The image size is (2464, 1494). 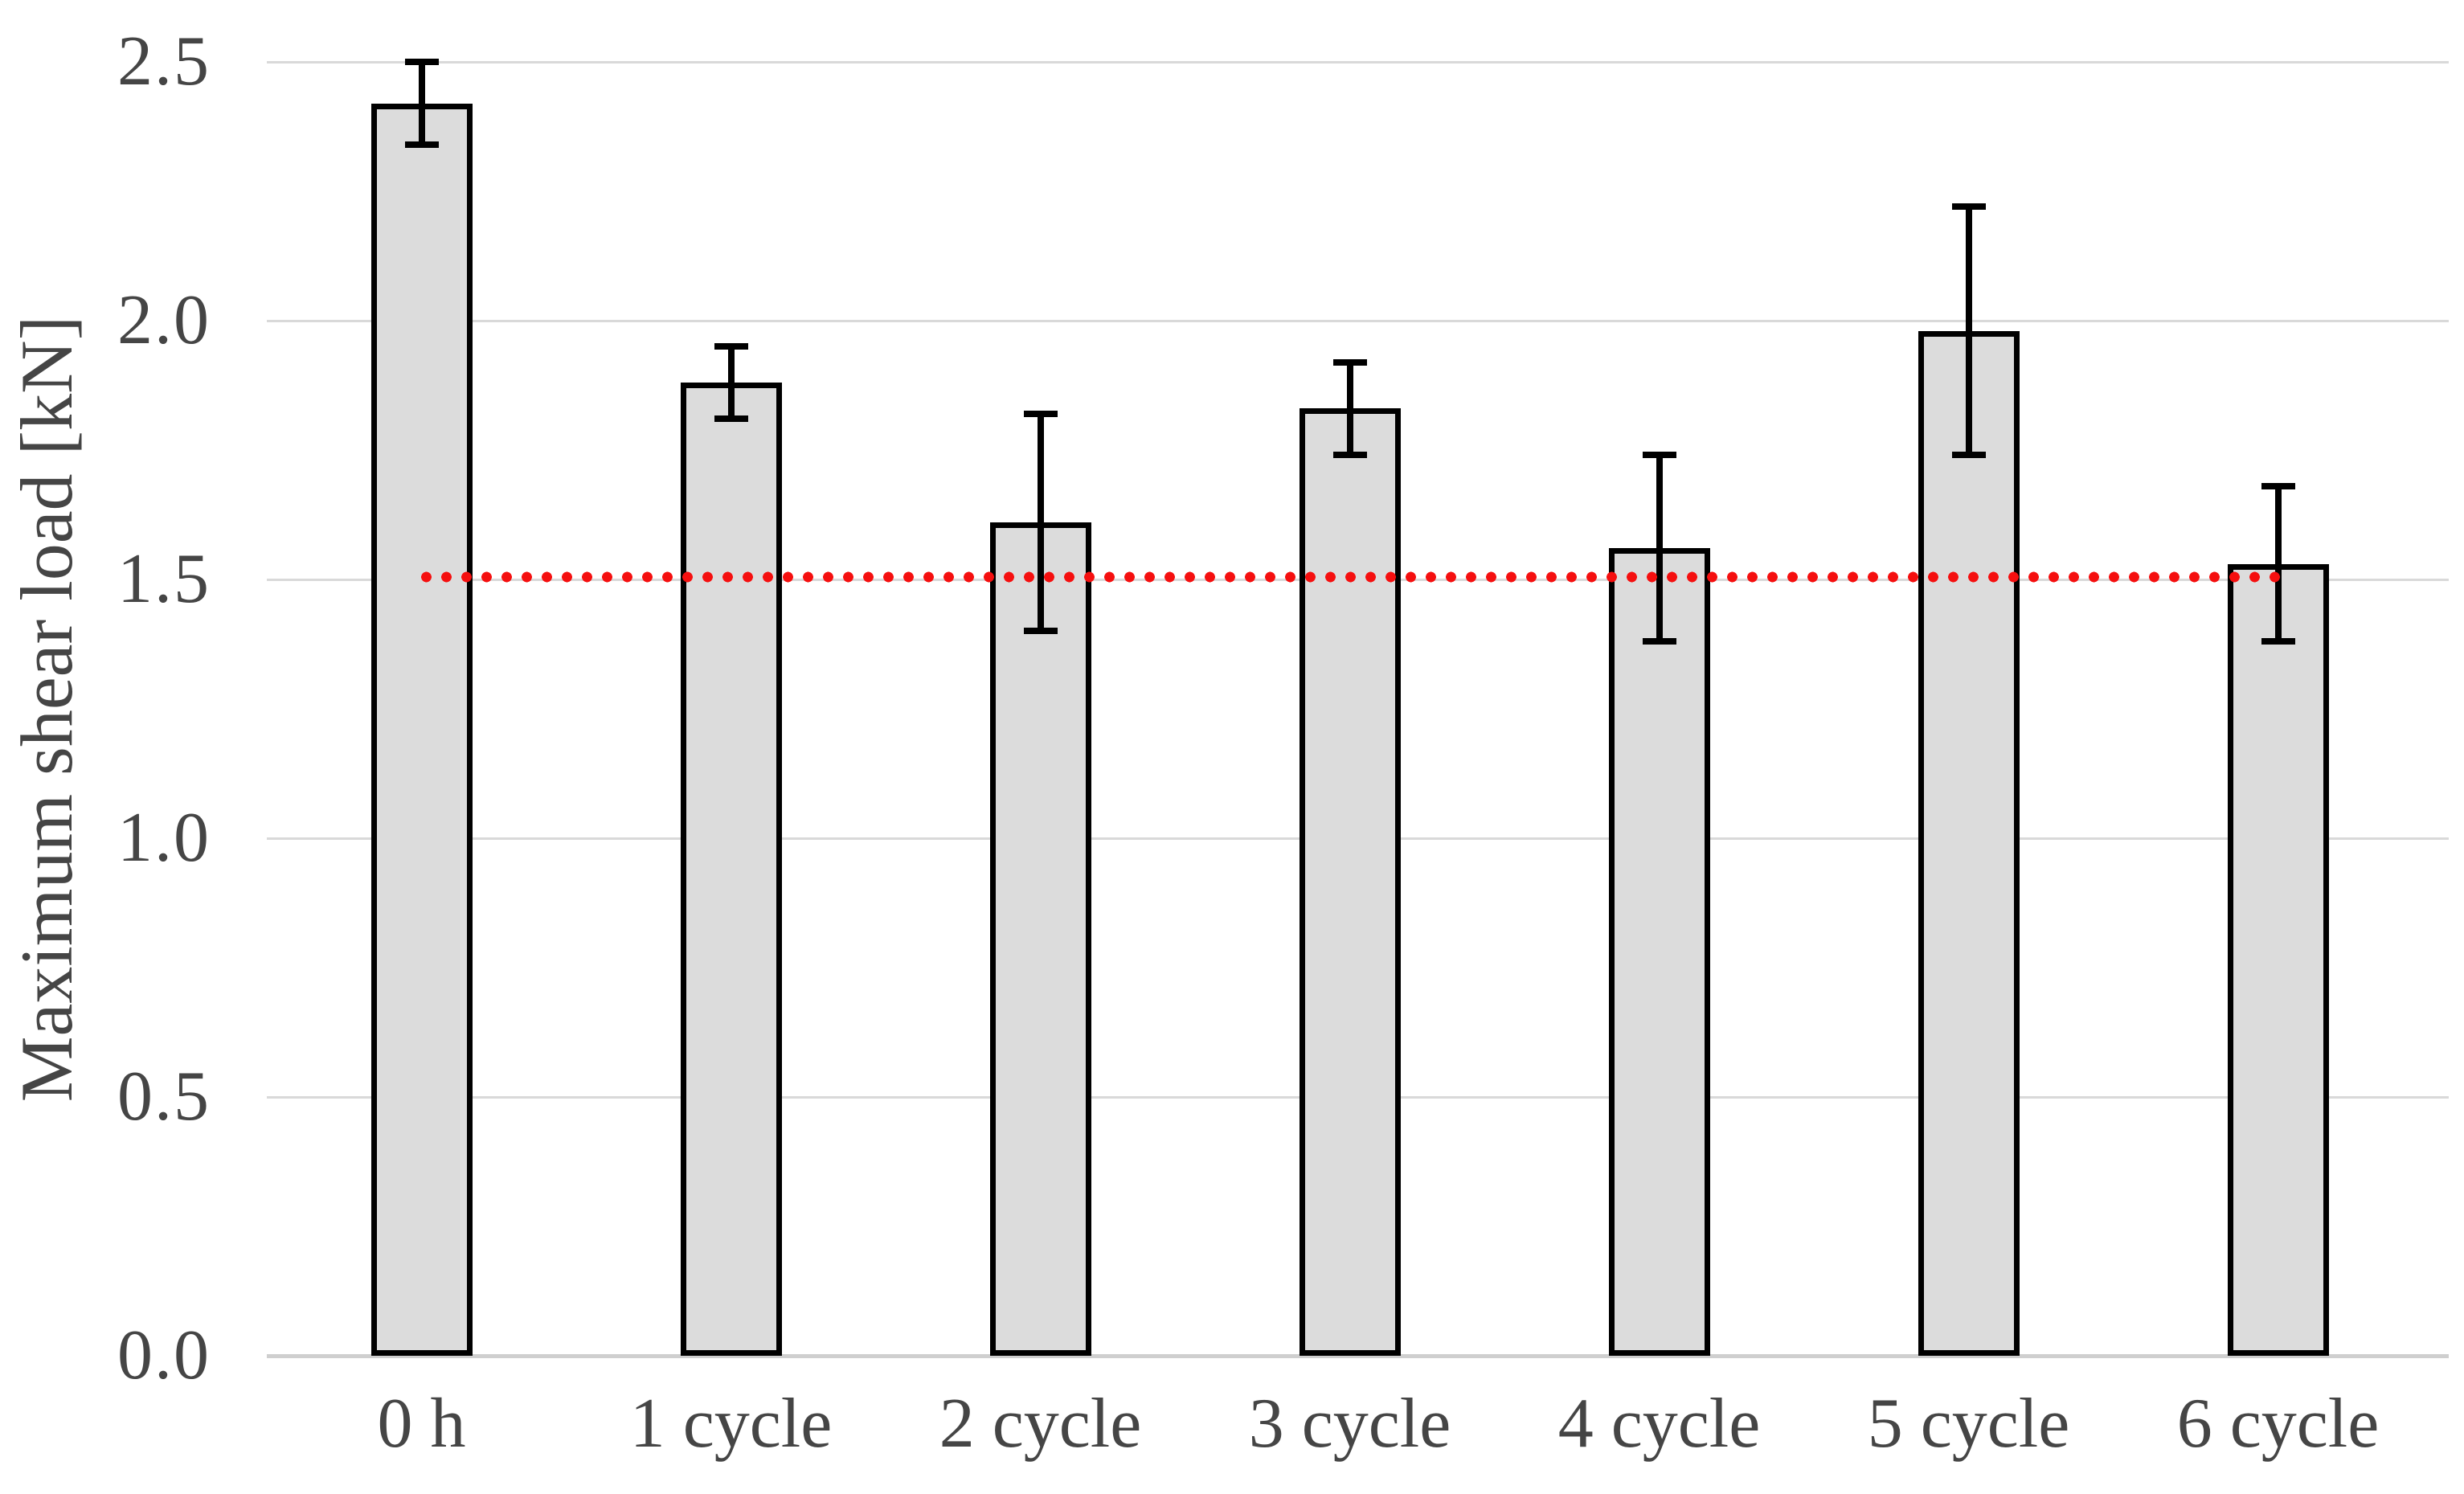 What do you see at coordinates (164, 1355) in the screenshot?
I see `y-tick-label: 0.0` at bounding box center [164, 1355].